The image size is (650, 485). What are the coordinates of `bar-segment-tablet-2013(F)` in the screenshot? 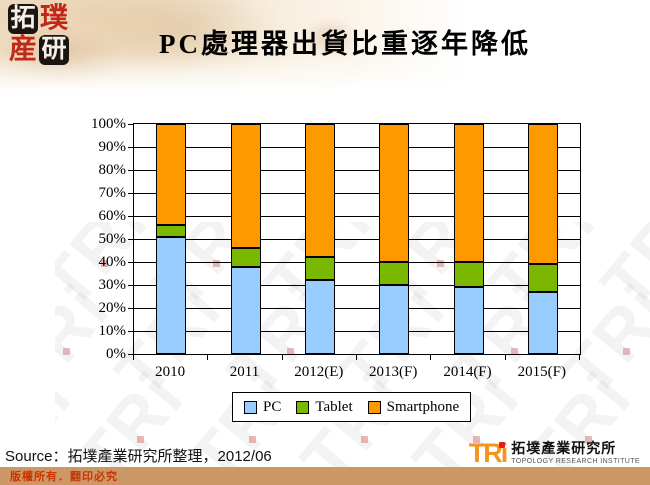 It's located at (394, 273).